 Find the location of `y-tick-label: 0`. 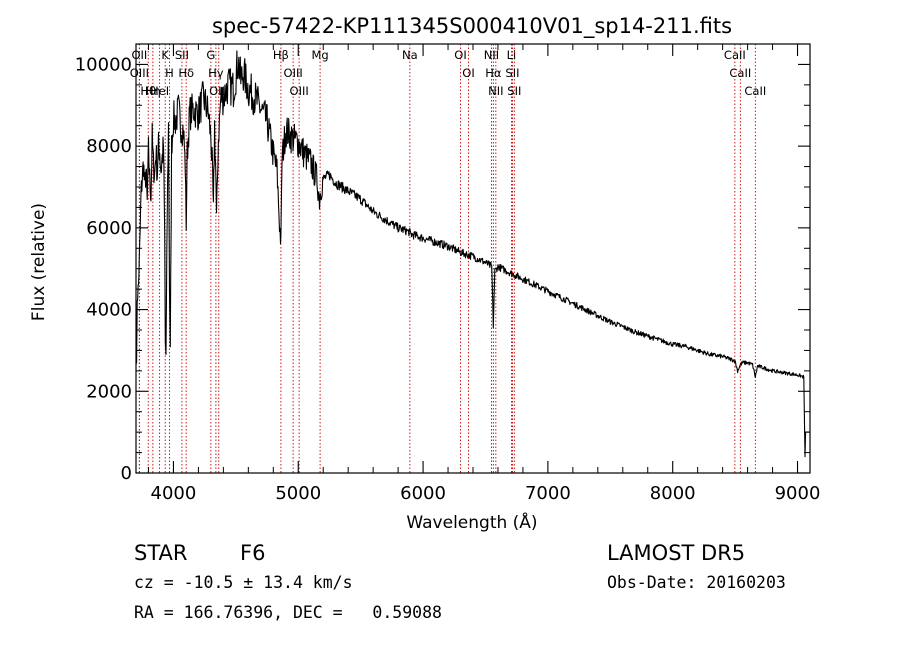

y-tick-label: 0 is located at coordinates (126, 473).